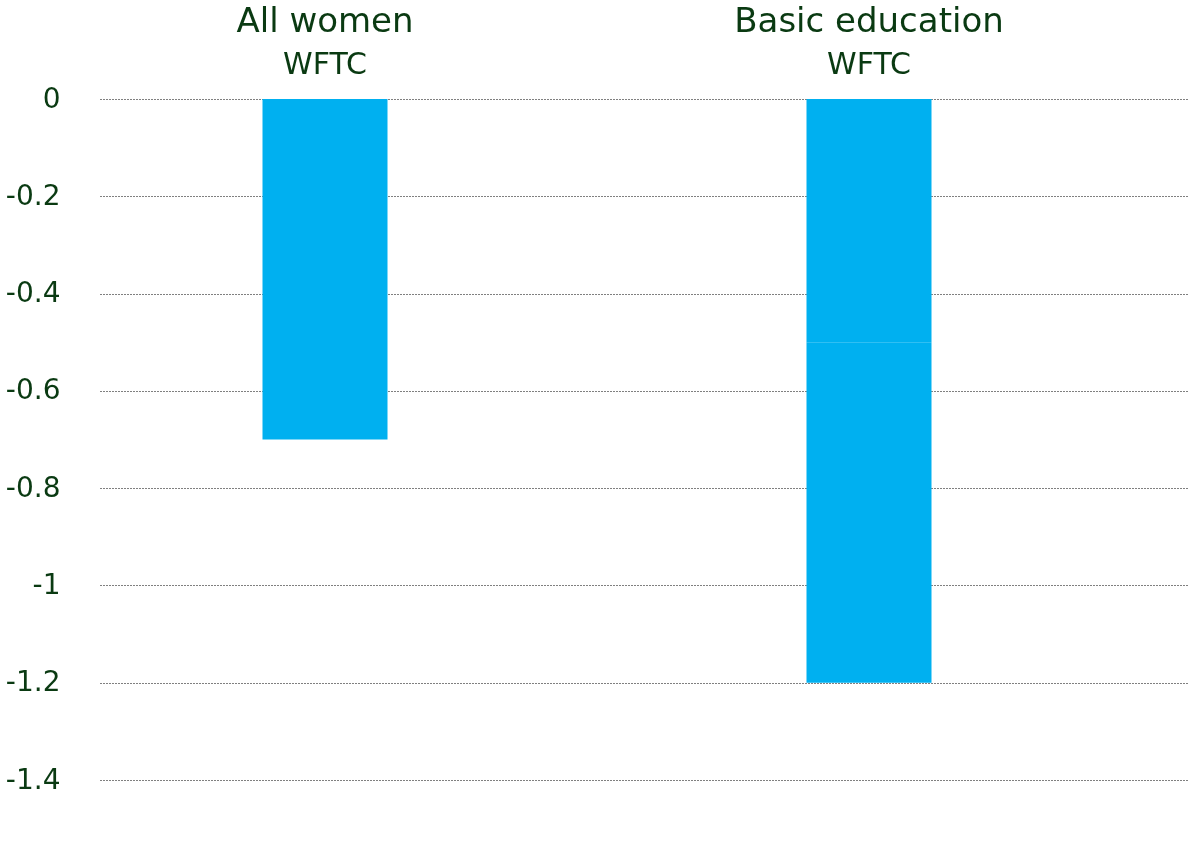 The width and height of the screenshot is (1198, 851). I want to click on chart-title: Basic education, so click(869, 20).